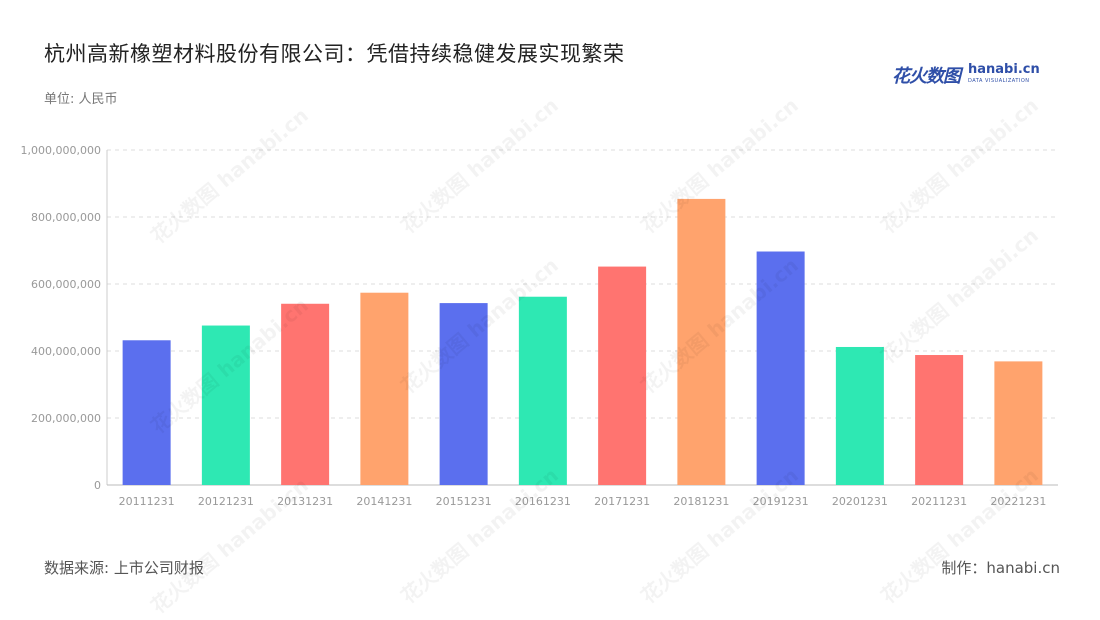 This screenshot has width=1100, height=620. What do you see at coordinates (781, 501) in the screenshot?
I see `x-tick-label: 20191231` at bounding box center [781, 501].